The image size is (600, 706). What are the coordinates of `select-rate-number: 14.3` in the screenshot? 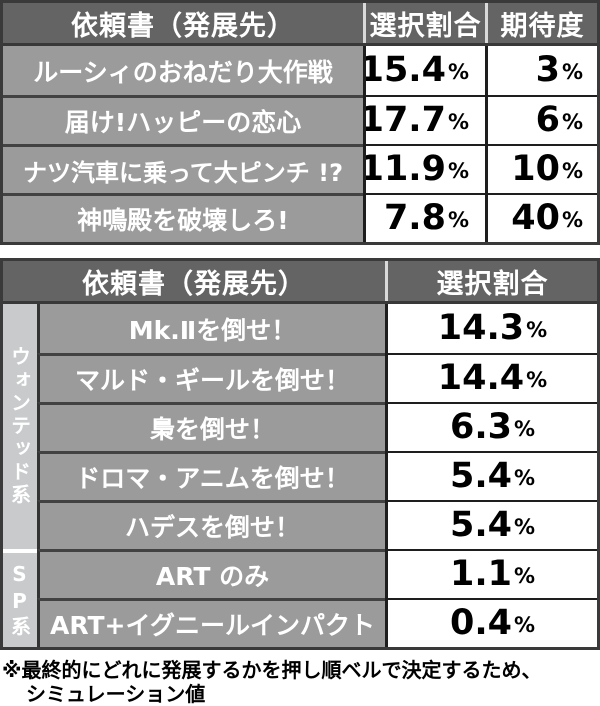 It's located at (481, 328).